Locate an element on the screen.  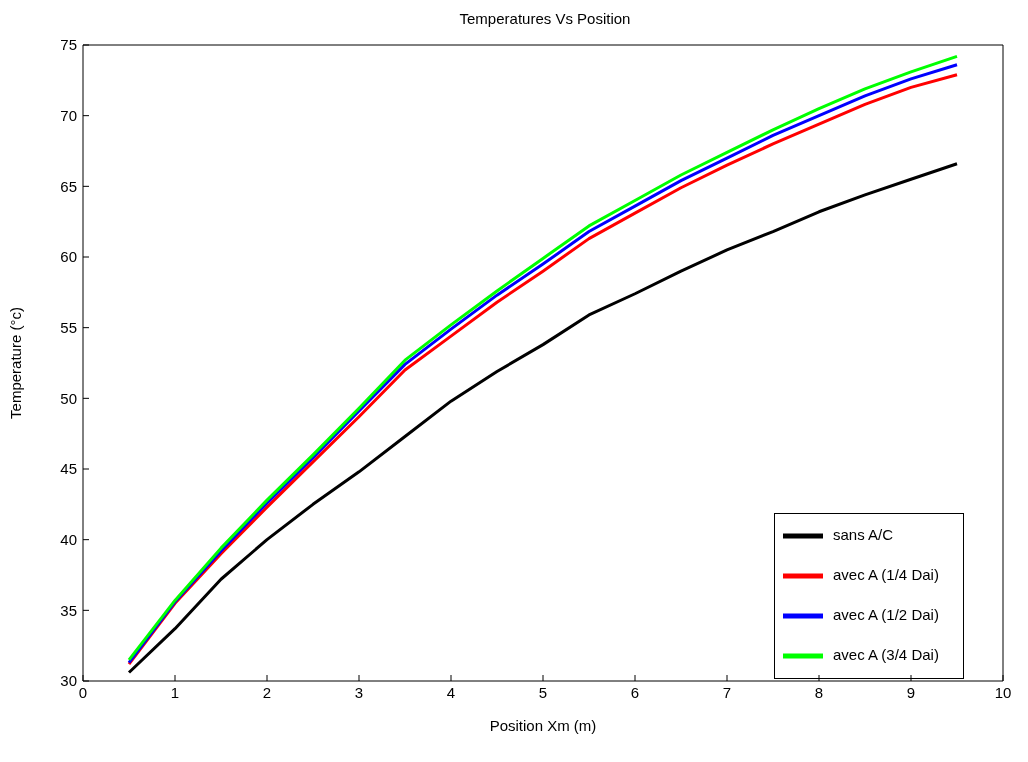
y-axis-title: Temperature (°c) is located at coordinates (16, 363).